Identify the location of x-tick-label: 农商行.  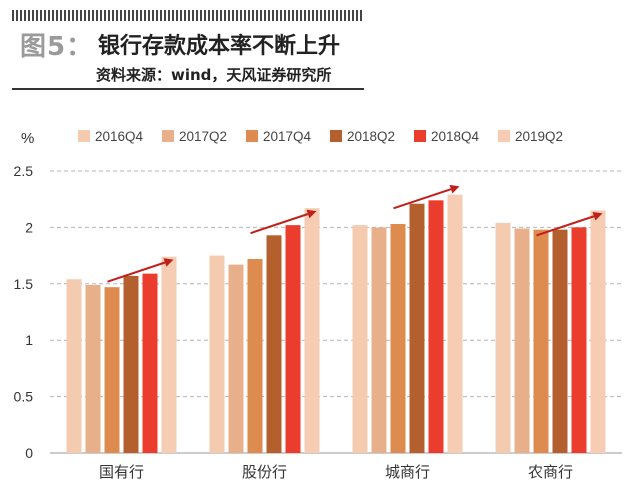
(550, 472).